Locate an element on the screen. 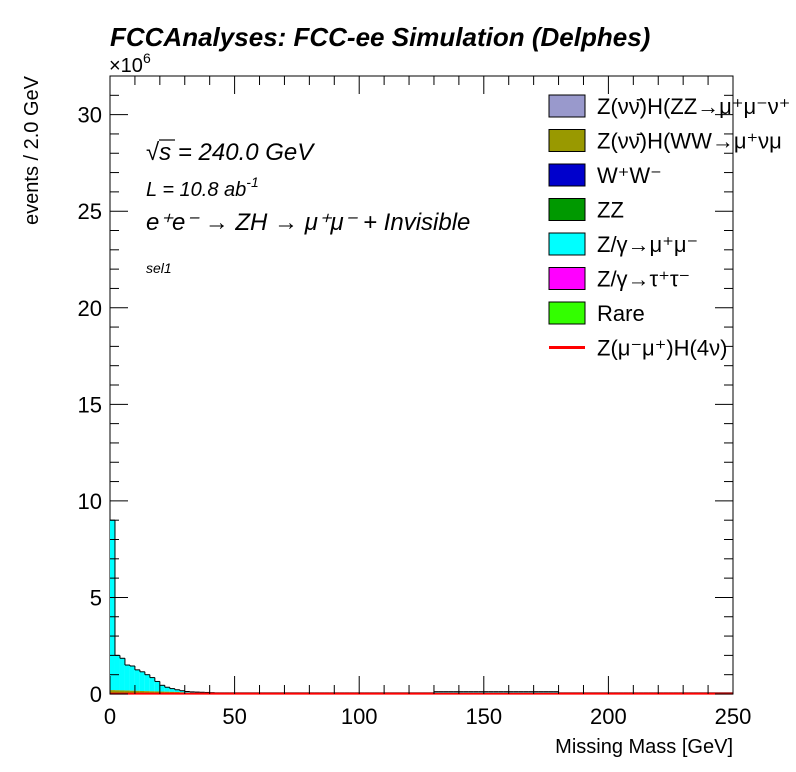 The height and width of the screenshot is (772, 796). x-tick-label: 50 is located at coordinates (234, 716).